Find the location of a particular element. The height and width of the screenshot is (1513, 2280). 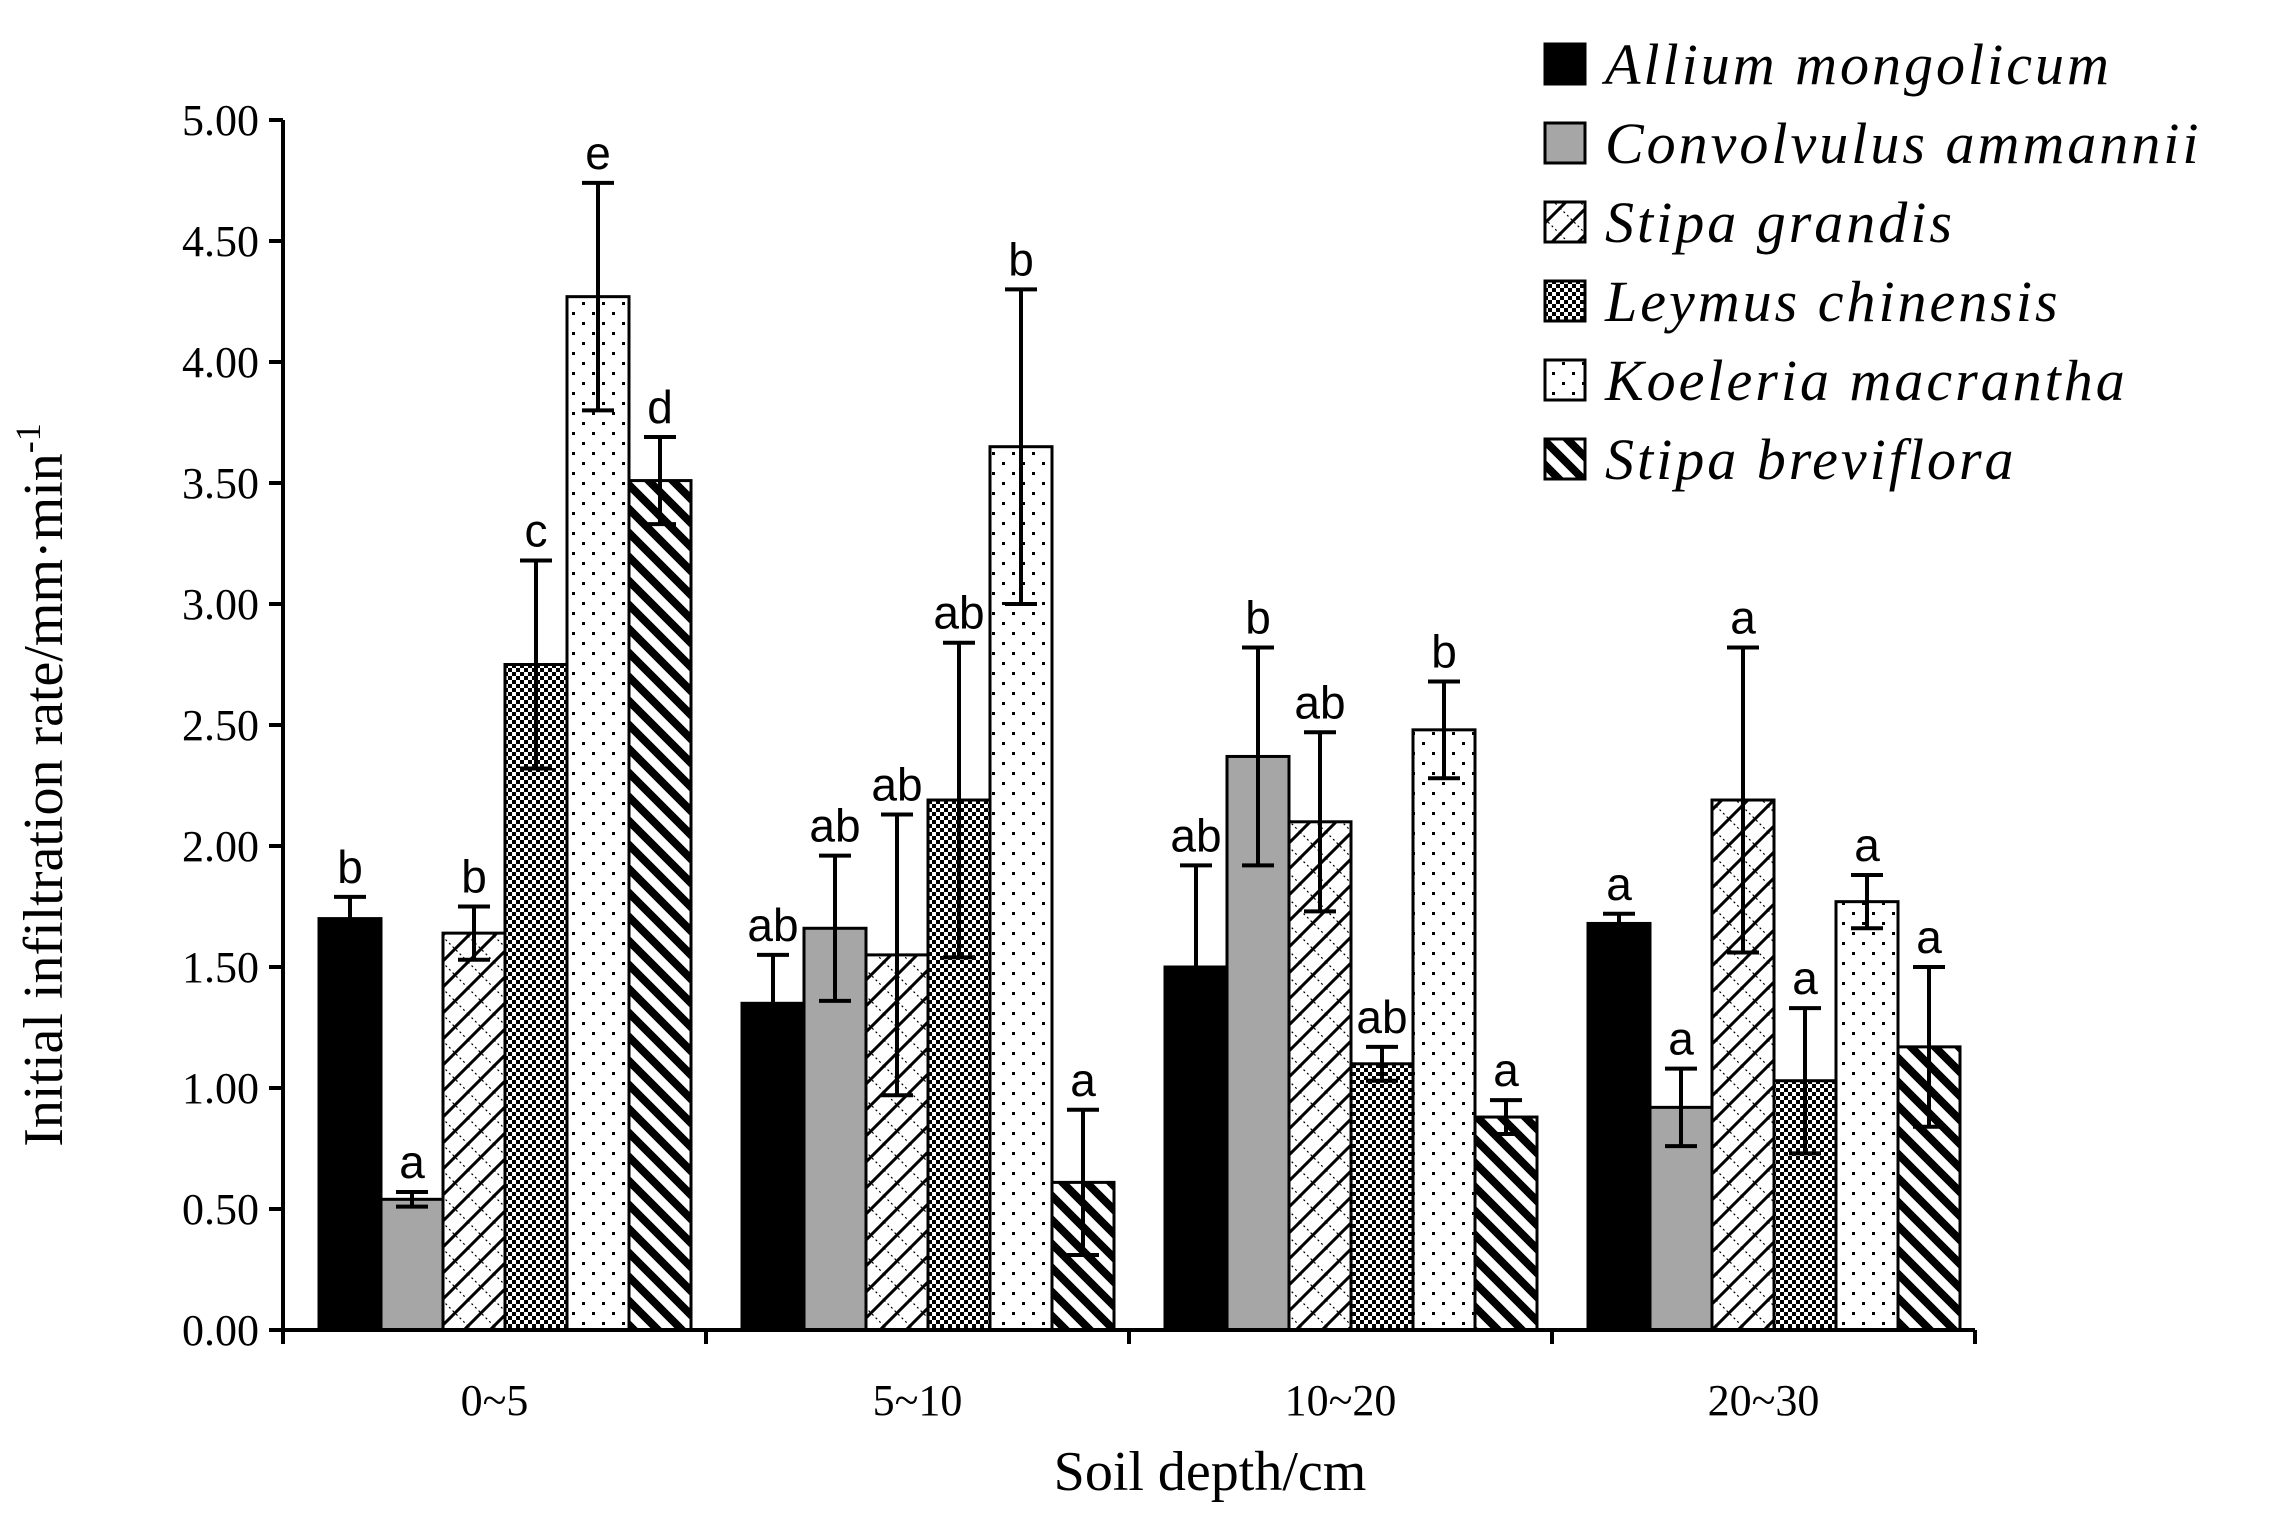

x-tick-label: 10~20 is located at coordinates (1341, 1400).